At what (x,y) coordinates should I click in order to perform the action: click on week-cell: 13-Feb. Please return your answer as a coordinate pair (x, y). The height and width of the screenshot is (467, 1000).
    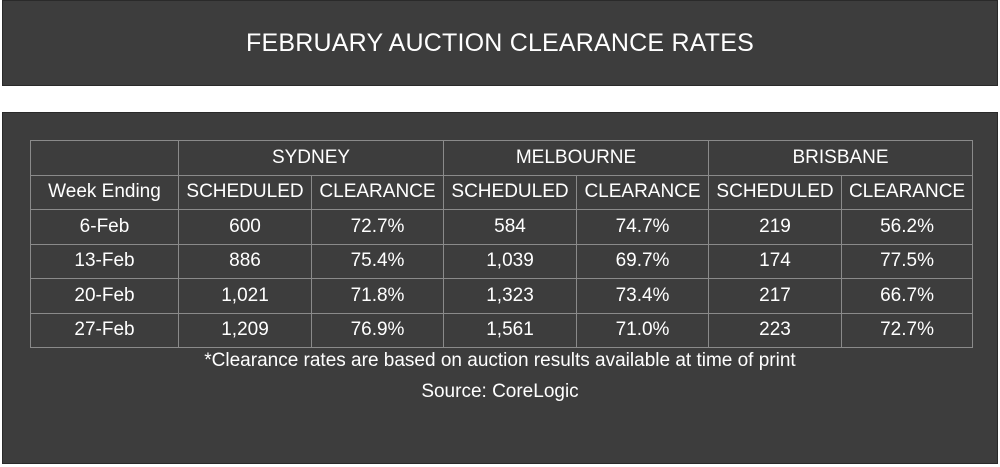
    Looking at the image, I should click on (104, 261).